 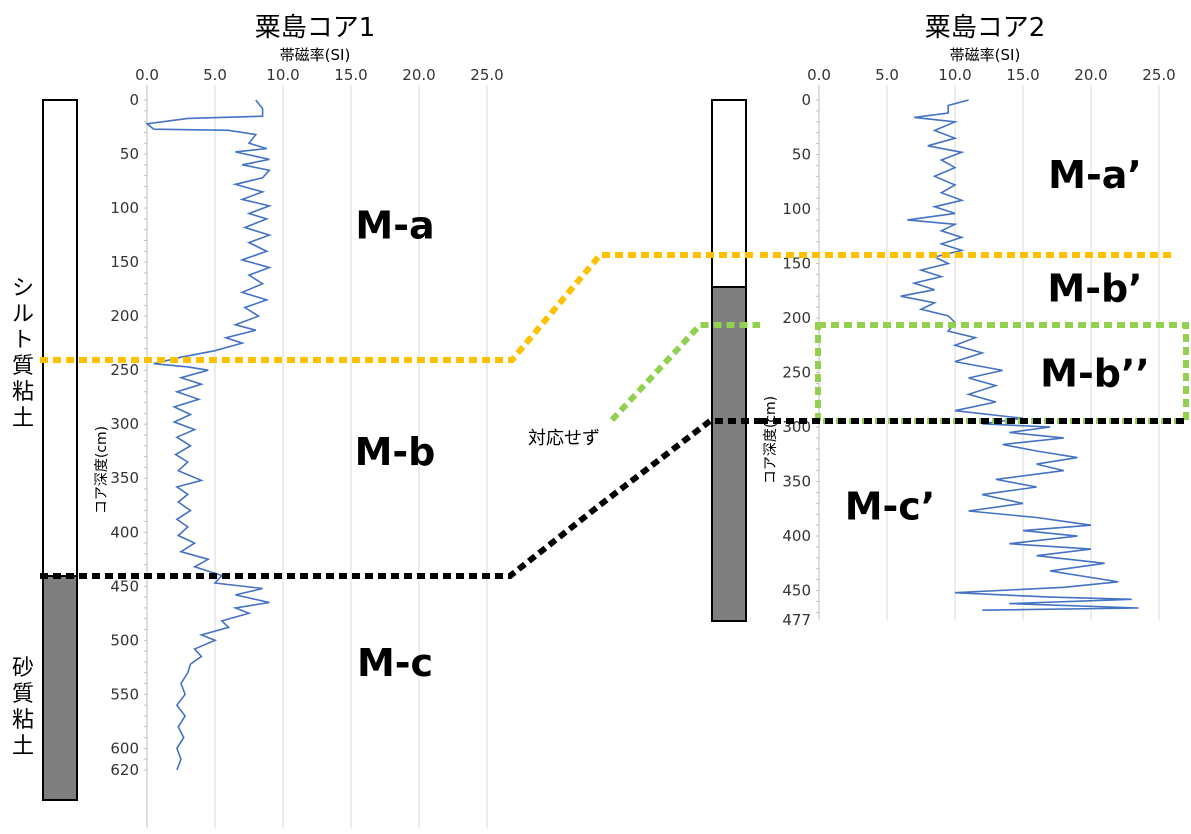 I want to click on chart1-series-line, so click(x=209, y=435).